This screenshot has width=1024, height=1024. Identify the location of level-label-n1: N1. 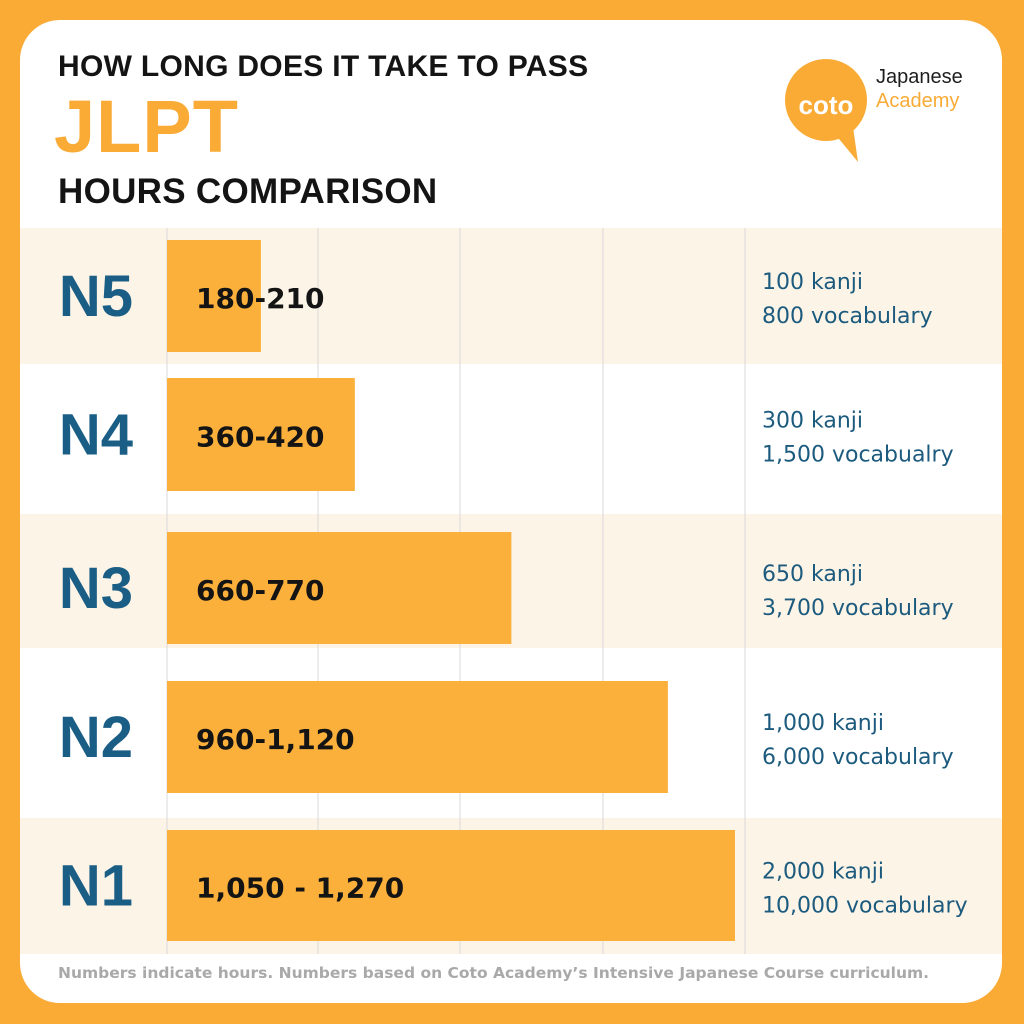
(96, 886).